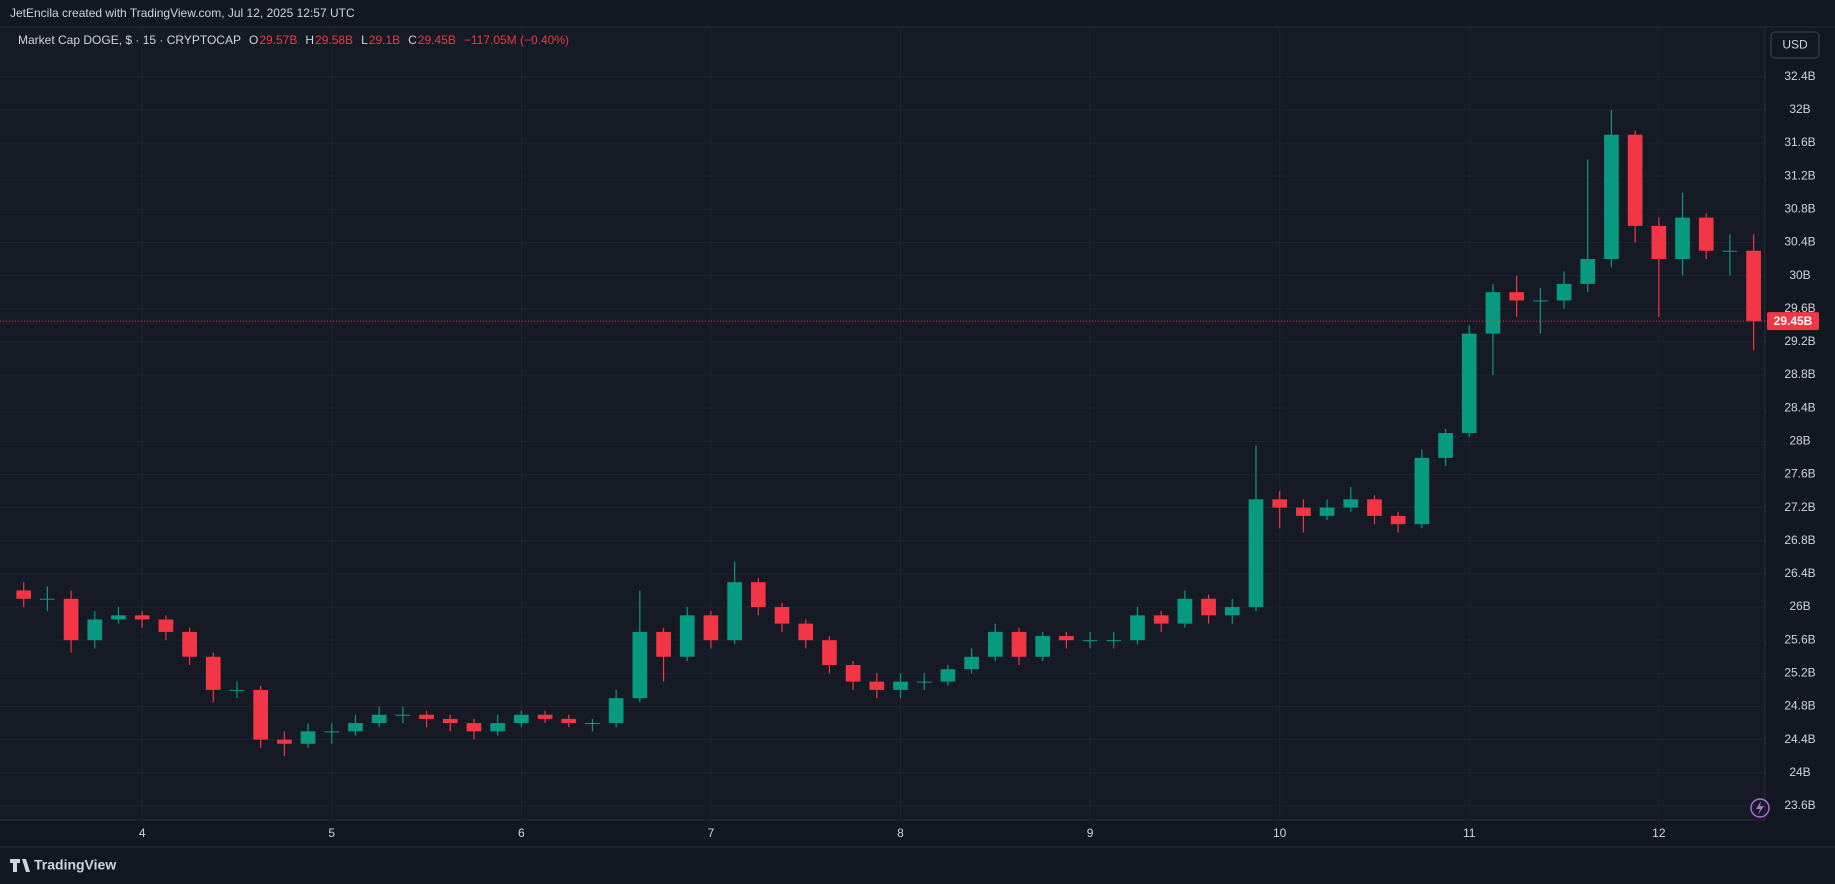 This screenshot has height=884, width=1835. Describe the element at coordinates (1799, 639) in the screenshot. I see `y-tick-label: 25.6B` at that location.